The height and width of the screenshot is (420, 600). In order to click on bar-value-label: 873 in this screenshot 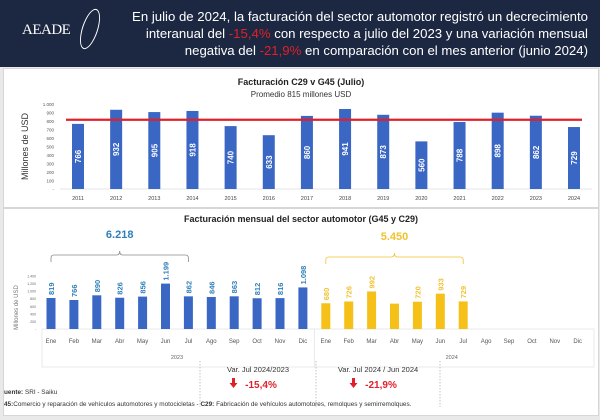, I will do `click(383, 152)`.